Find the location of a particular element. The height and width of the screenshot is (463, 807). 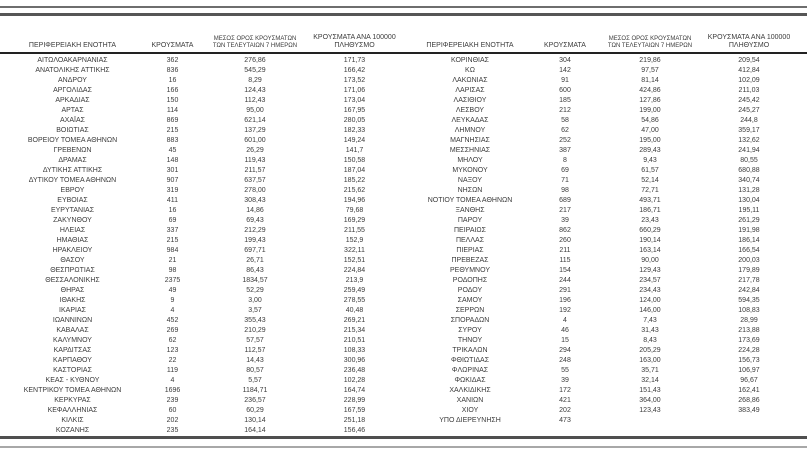

cell-avg7-left: 278,00 is located at coordinates (255, 190).